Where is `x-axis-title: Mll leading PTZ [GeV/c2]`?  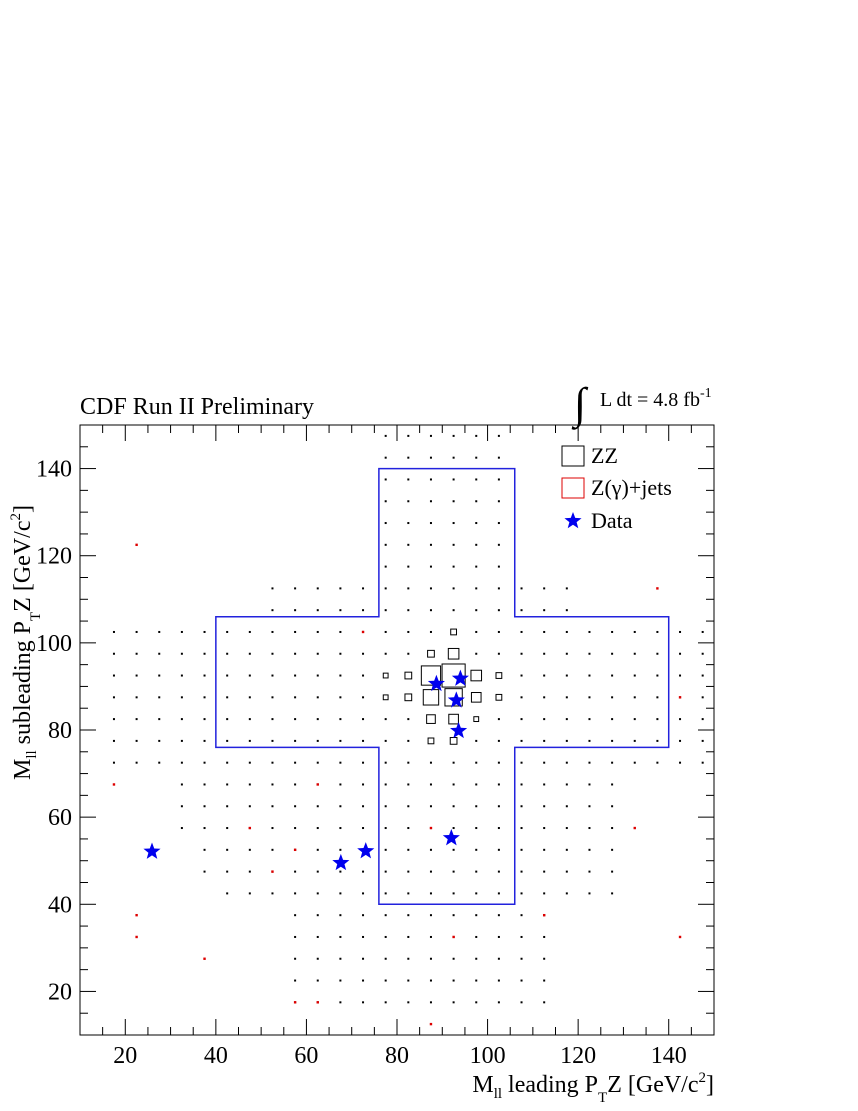 x-axis-title: Mll leading PTZ [GeV/c2] is located at coordinates (593, 1088).